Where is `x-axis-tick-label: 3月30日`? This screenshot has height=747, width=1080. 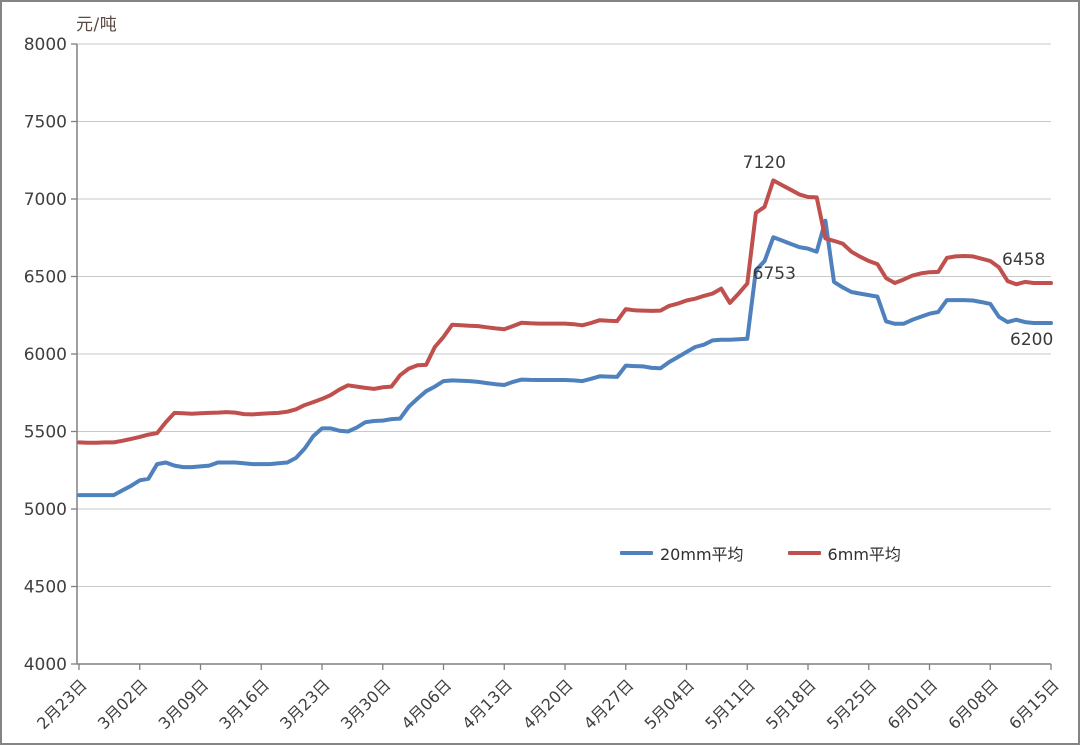 x-axis-tick-label: 3月30日 is located at coordinates (366, 704).